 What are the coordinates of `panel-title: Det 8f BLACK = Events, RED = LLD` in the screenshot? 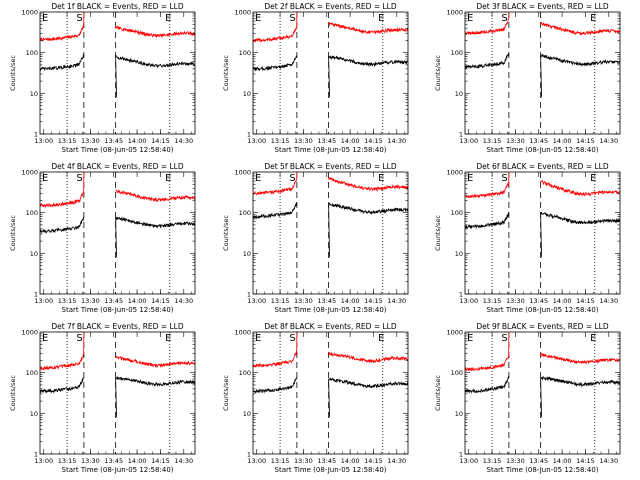 It's located at (330, 326).